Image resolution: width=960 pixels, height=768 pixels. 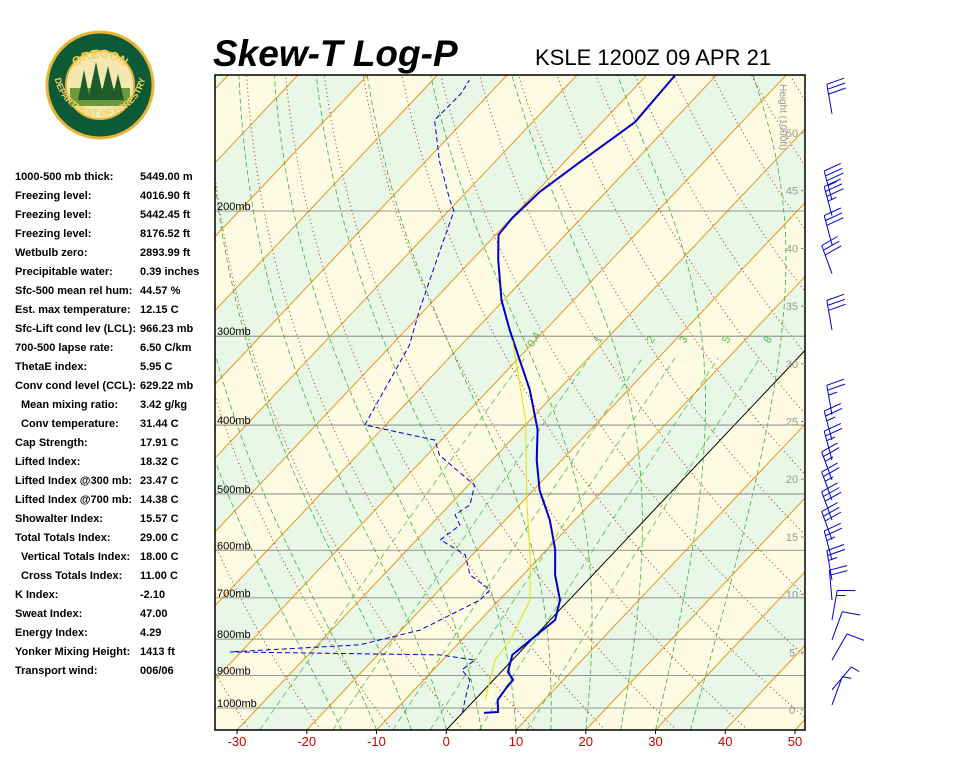 What do you see at coordinates (655, 741) in the screenshot?
I see `x-tick-label: 30` at bounding box center [655, 741].